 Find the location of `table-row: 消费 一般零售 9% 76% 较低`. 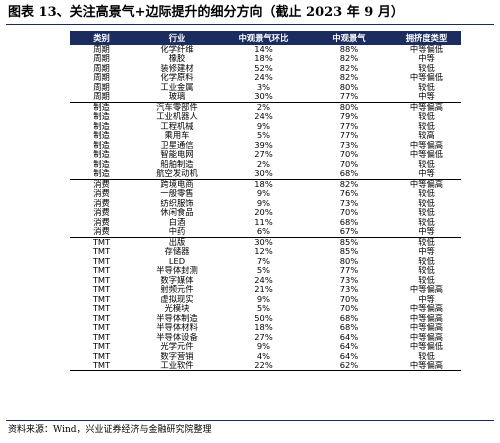

table-row: 消费 一般零售 9% 76% 较低 is located at coordinates (265, 193).